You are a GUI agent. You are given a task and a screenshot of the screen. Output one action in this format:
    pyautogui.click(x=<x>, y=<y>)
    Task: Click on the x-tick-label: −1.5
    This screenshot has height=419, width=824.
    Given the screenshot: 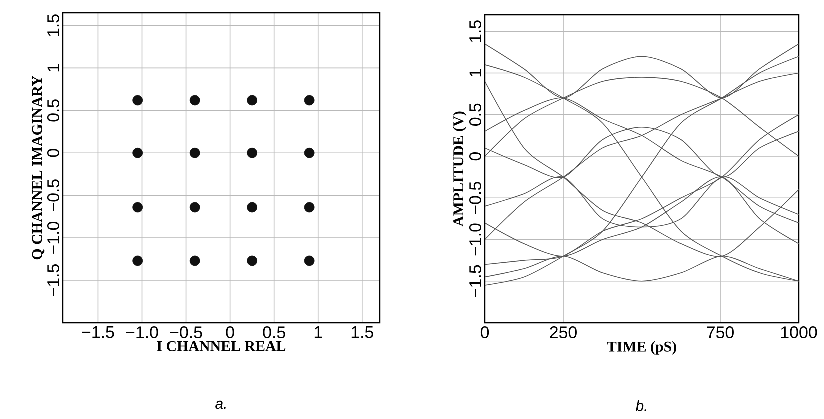 What is the action you would take?
    pyautogui.click(x=98, y=332)
    